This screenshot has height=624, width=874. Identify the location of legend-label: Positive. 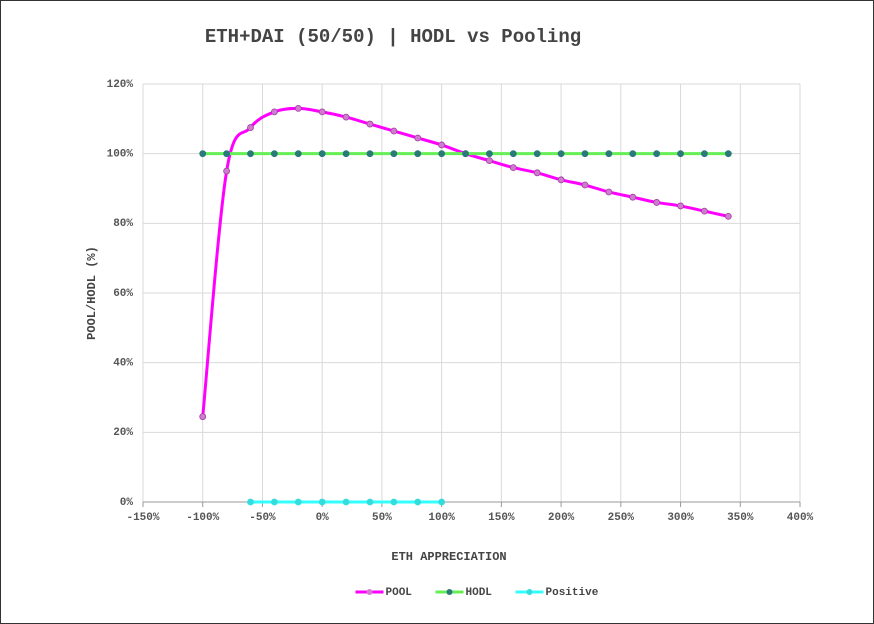
(572, 593).